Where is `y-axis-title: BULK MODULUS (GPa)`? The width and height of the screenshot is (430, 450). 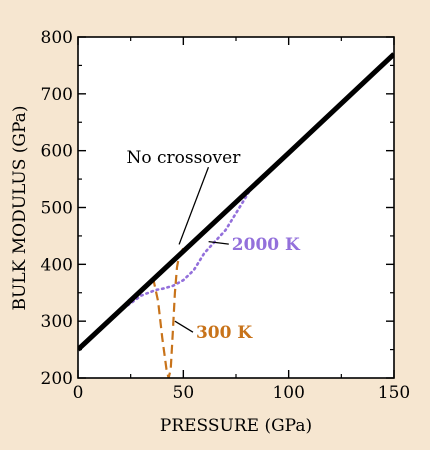 y-axis-title: BULK MODULUS (GPa) is located at coordinates (20, 208).